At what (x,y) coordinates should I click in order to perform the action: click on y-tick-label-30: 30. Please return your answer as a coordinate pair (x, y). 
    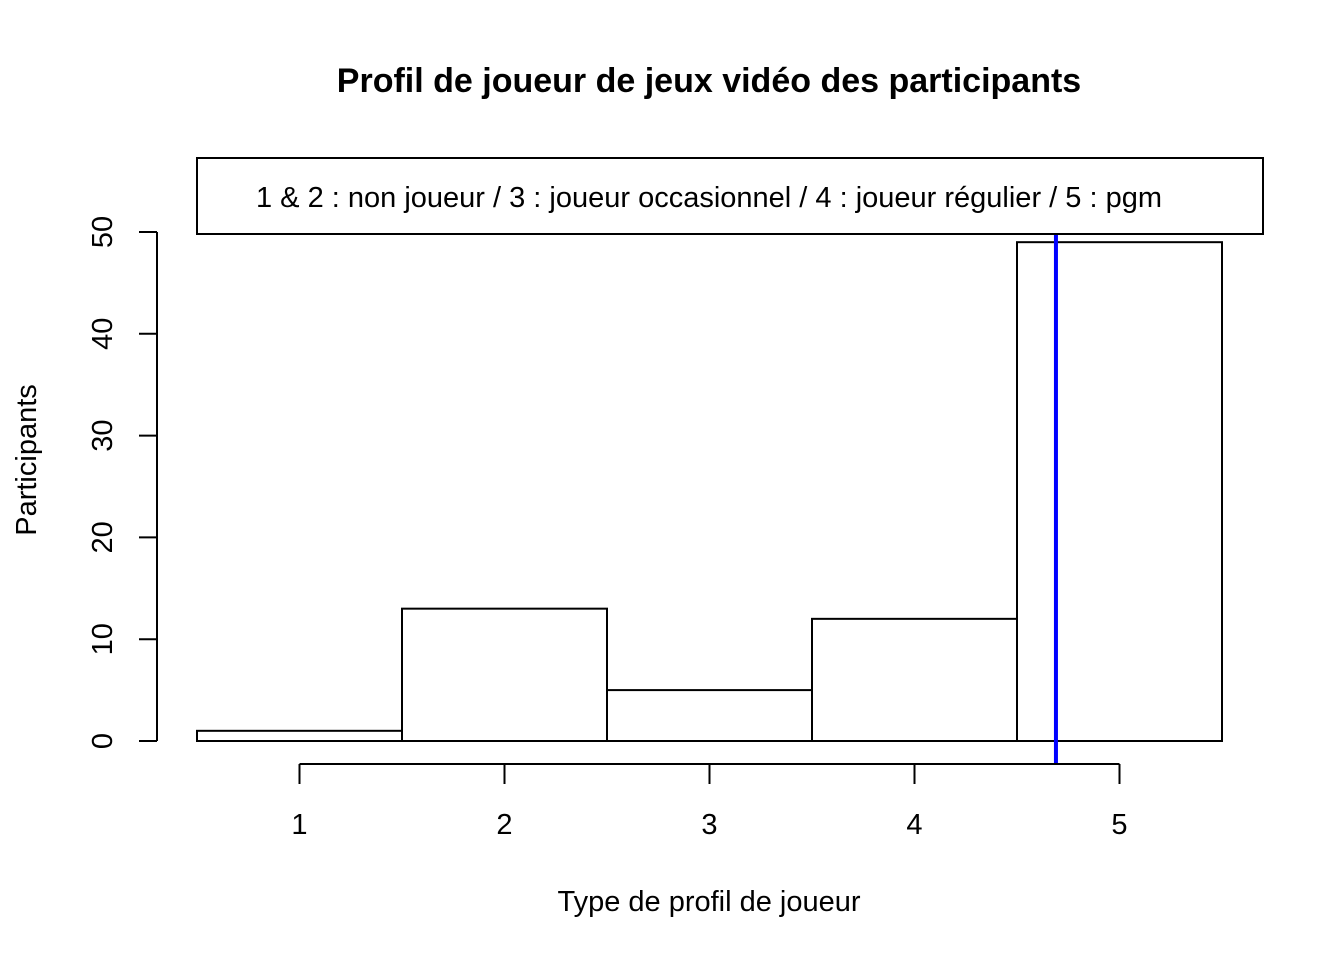
    Looking at the image, I should click on (103, 435).